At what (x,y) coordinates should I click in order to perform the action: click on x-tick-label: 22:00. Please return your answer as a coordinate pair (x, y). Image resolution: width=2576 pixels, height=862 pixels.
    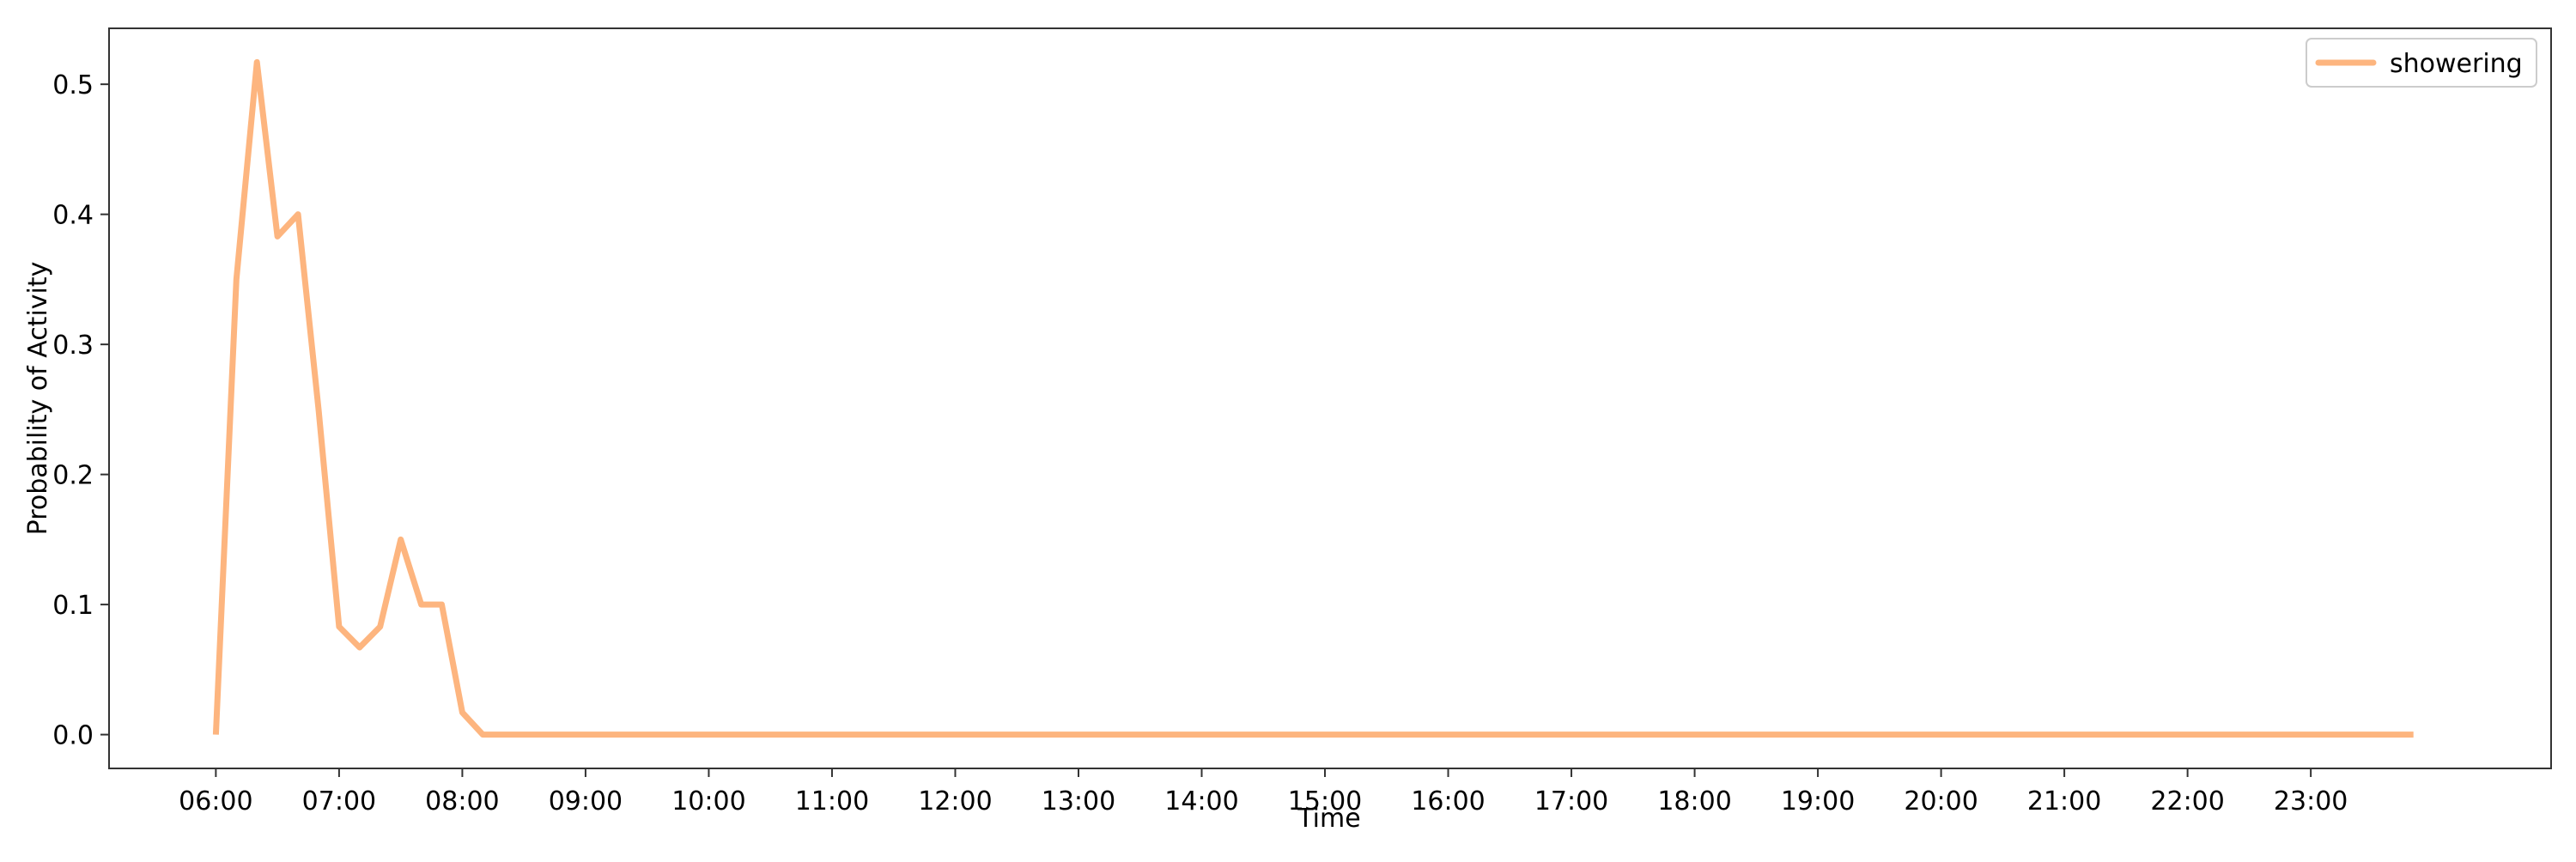
    Looking at the image, I should click on (2187, 801).